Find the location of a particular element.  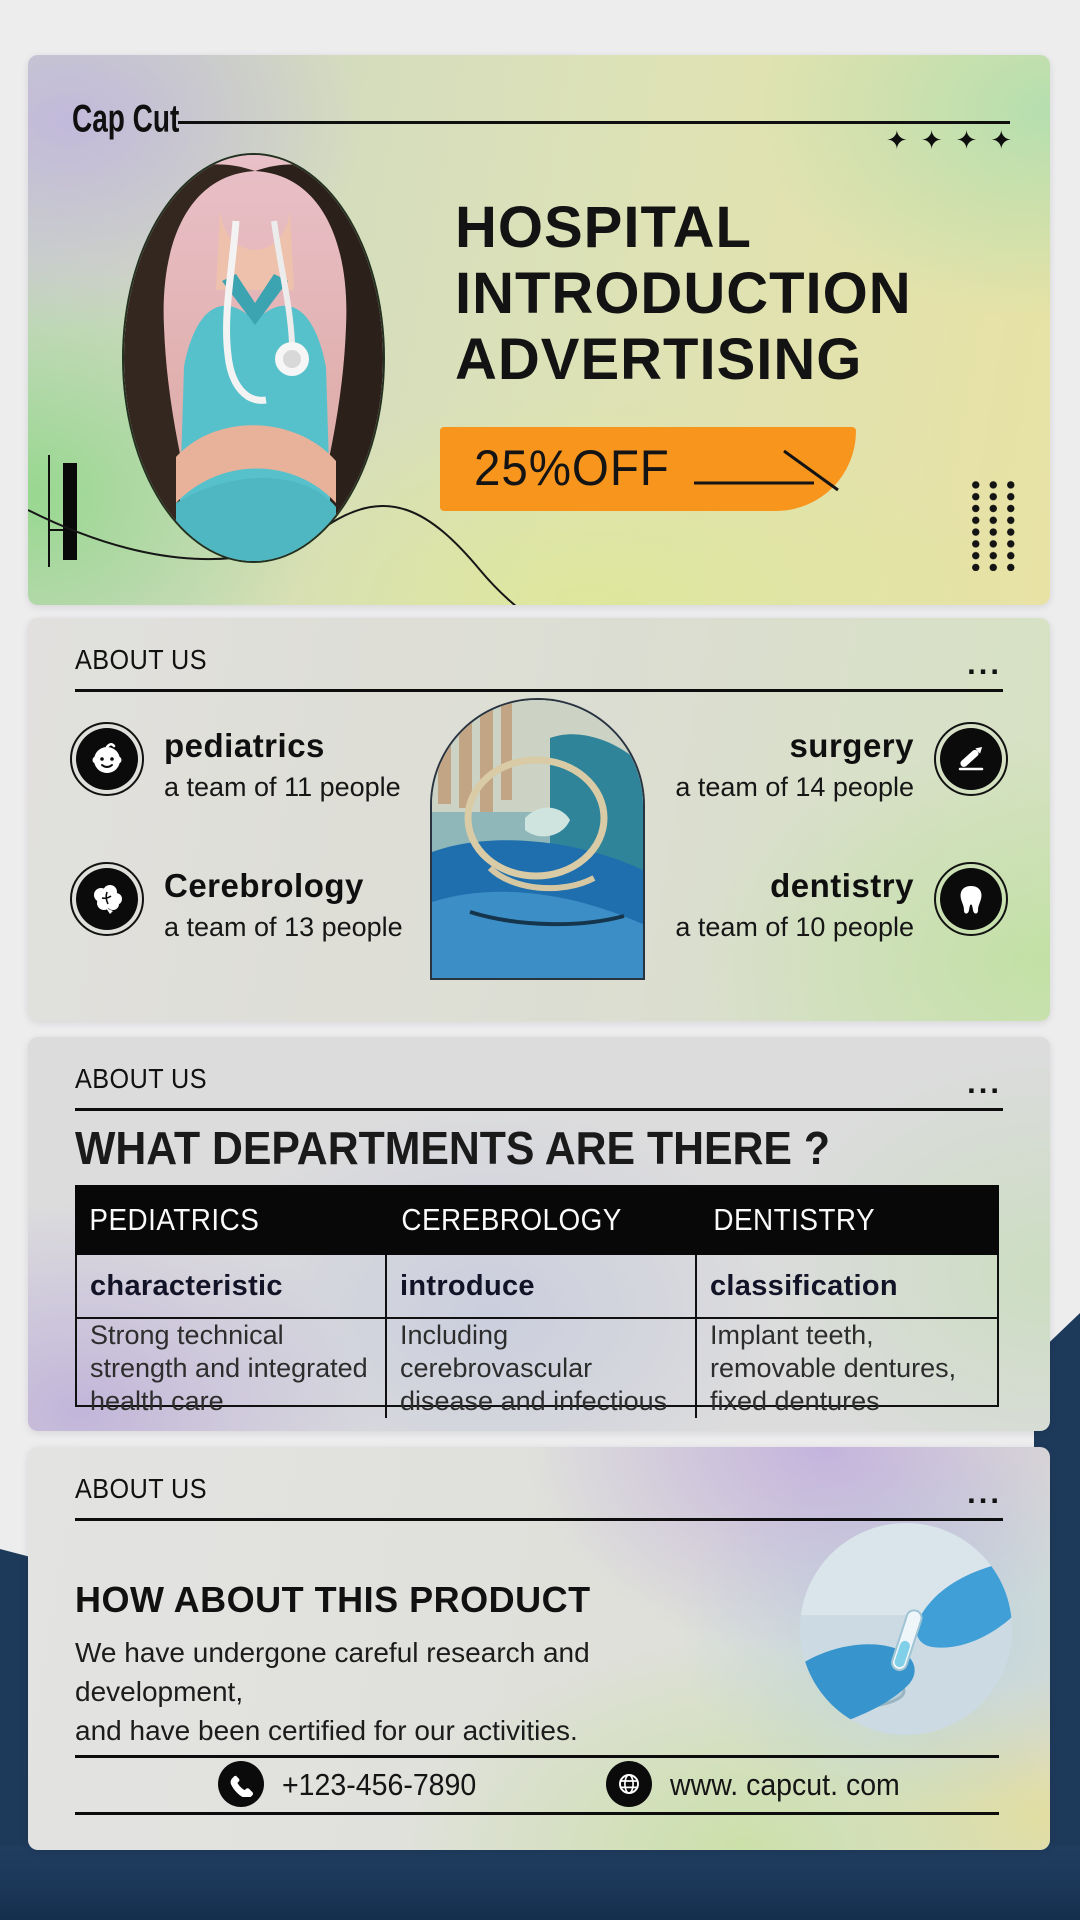

globe-icon is located at coordinates (629, 1784).